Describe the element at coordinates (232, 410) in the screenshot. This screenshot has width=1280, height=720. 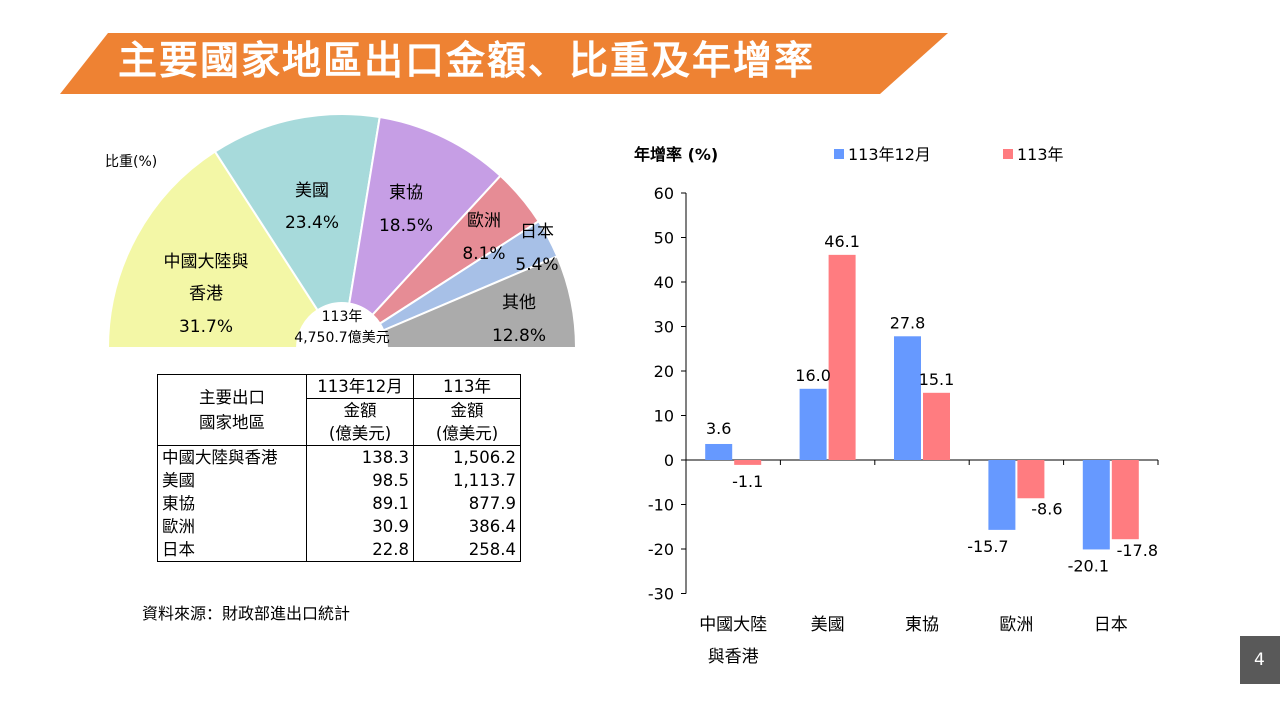
I see `table-header-region: 主要出口 國家地區` at that location.